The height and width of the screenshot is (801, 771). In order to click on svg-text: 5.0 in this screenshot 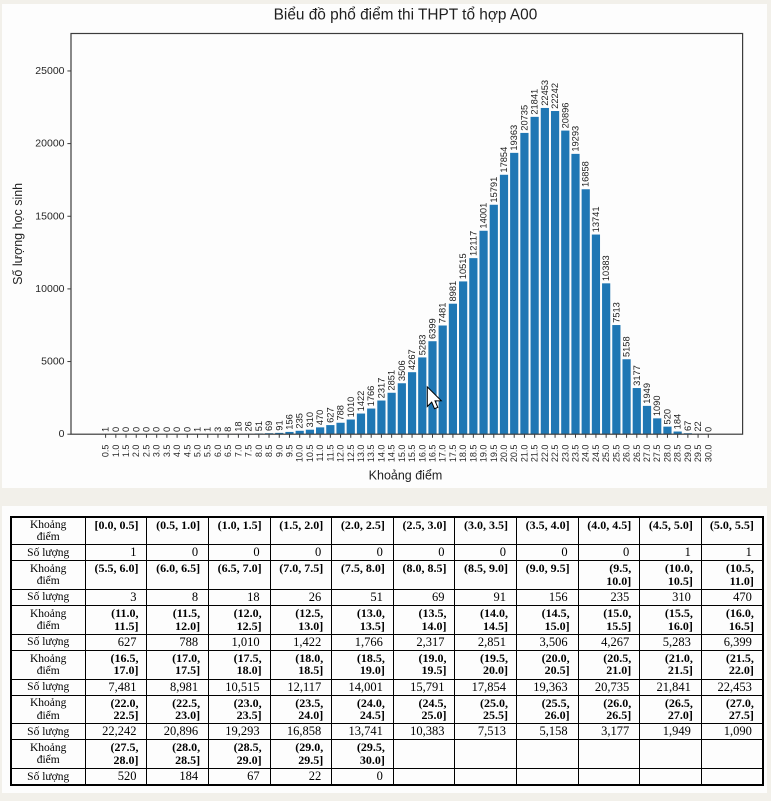, I will do `click(198, 451)`.